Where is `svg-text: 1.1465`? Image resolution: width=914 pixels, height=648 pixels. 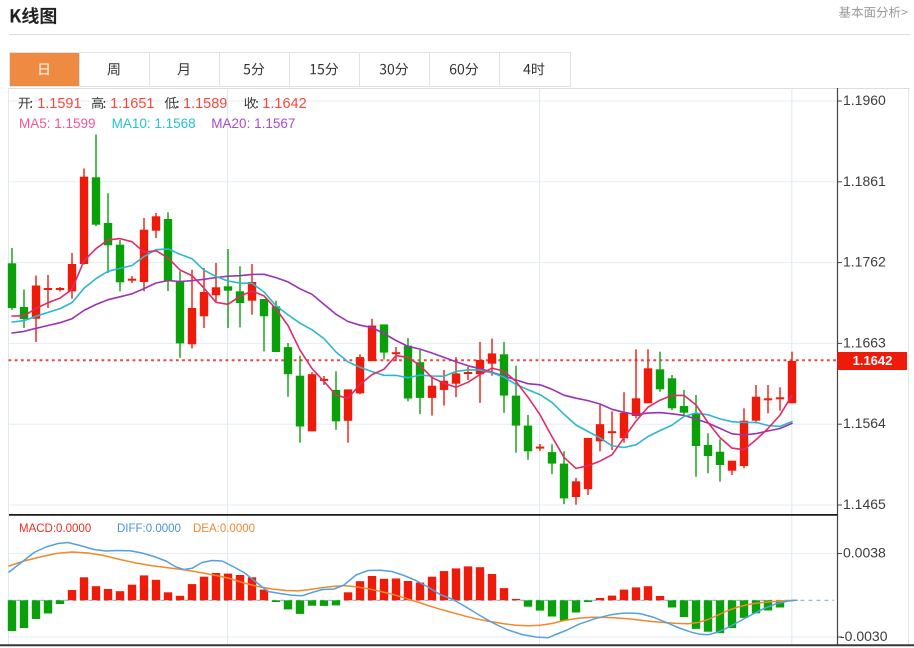 svg-text: 1.1465 is located at coordinates (864, 504).